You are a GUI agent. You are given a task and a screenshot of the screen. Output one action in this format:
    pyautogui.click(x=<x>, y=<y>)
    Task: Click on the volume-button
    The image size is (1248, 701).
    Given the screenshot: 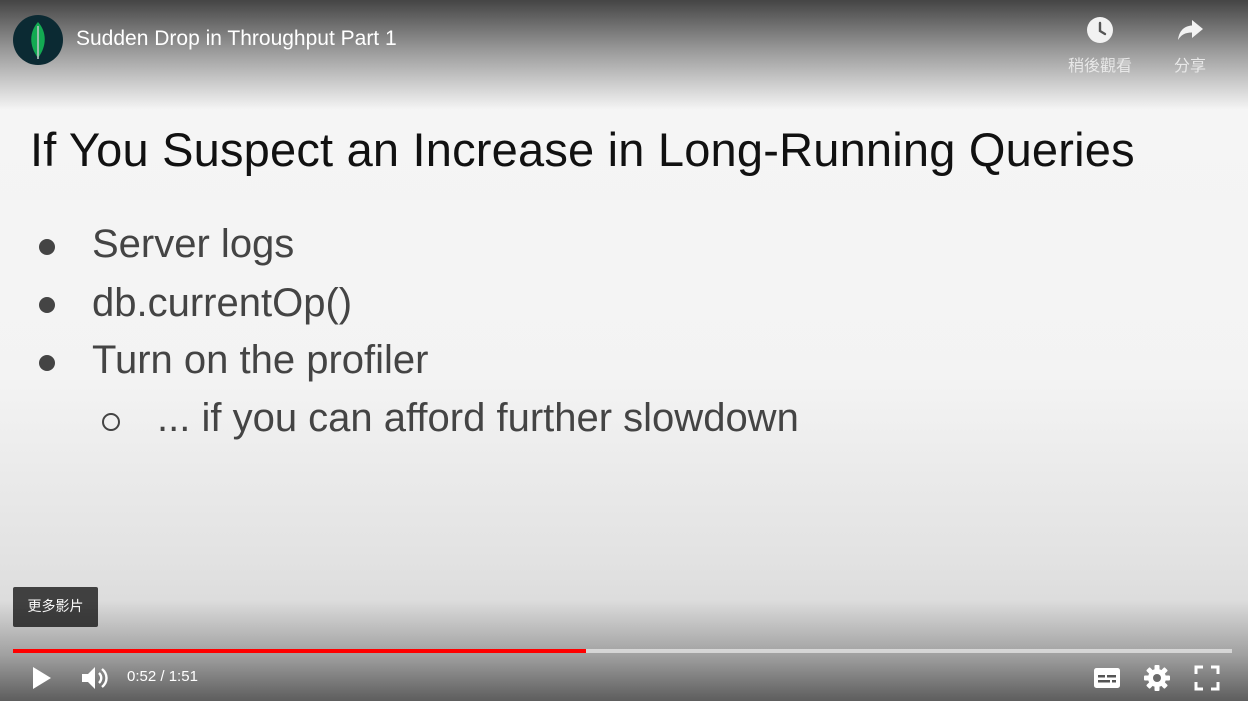 What is the action you would take?
    pyautogui.click(x=95, y=678)
    